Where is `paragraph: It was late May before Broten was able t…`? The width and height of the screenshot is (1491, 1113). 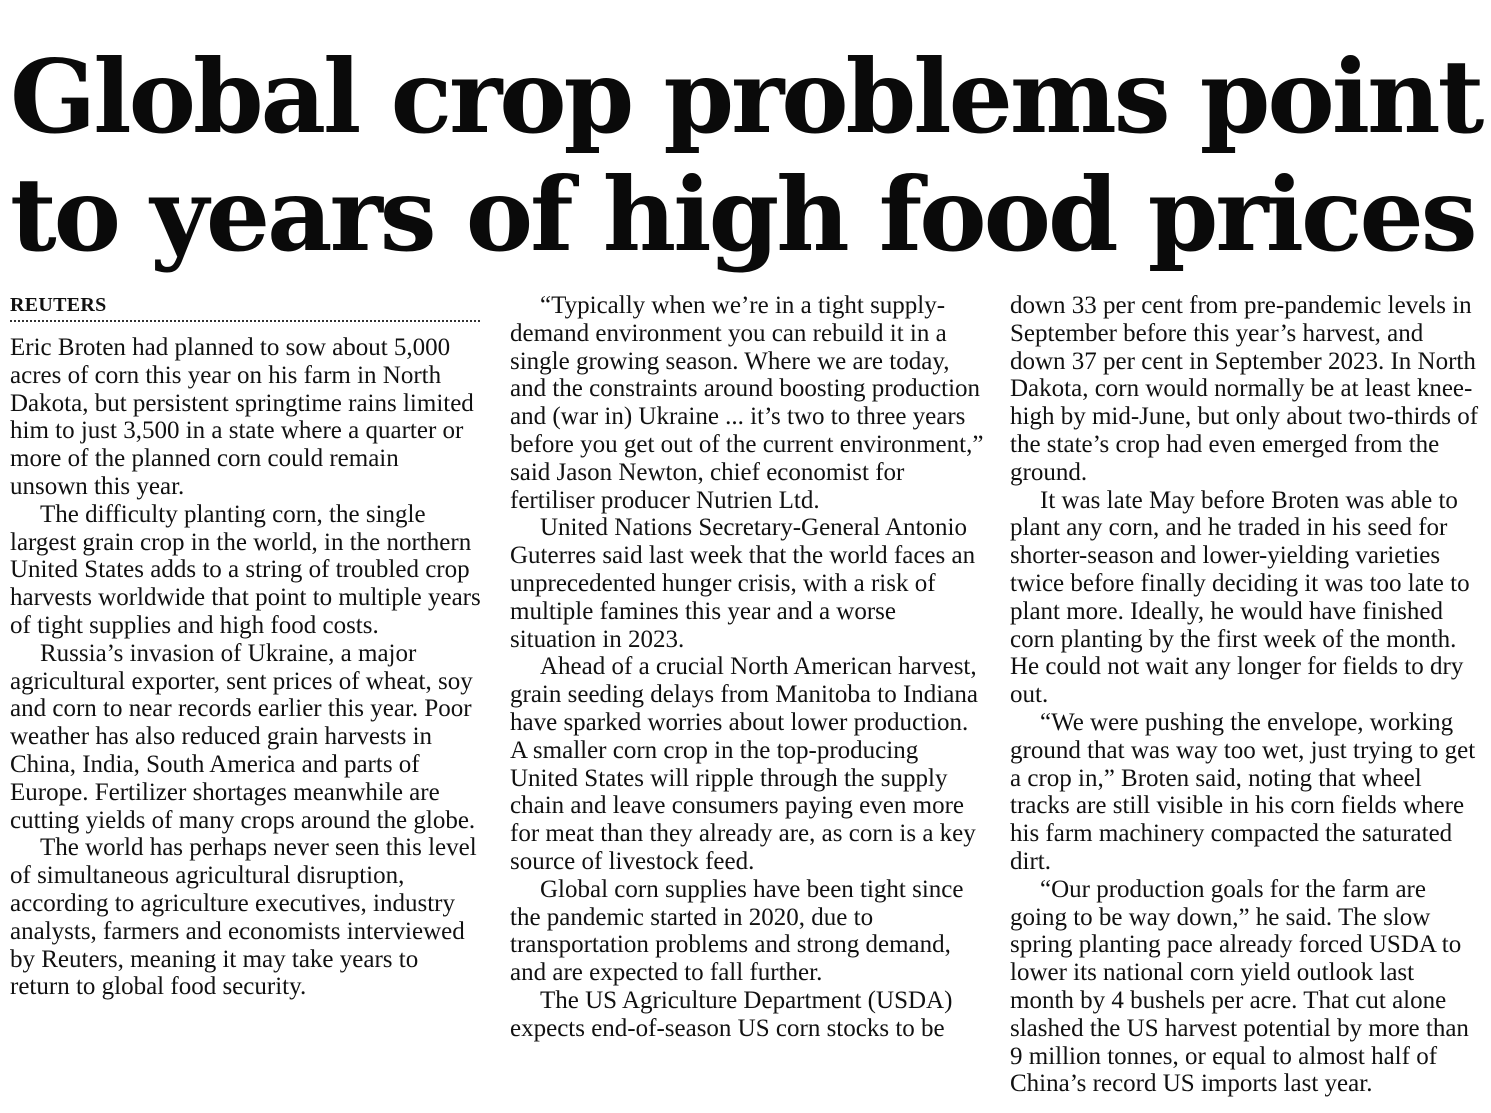
paragraph: It was late May before Broten was able t… is located at coordinates (1240, 597).